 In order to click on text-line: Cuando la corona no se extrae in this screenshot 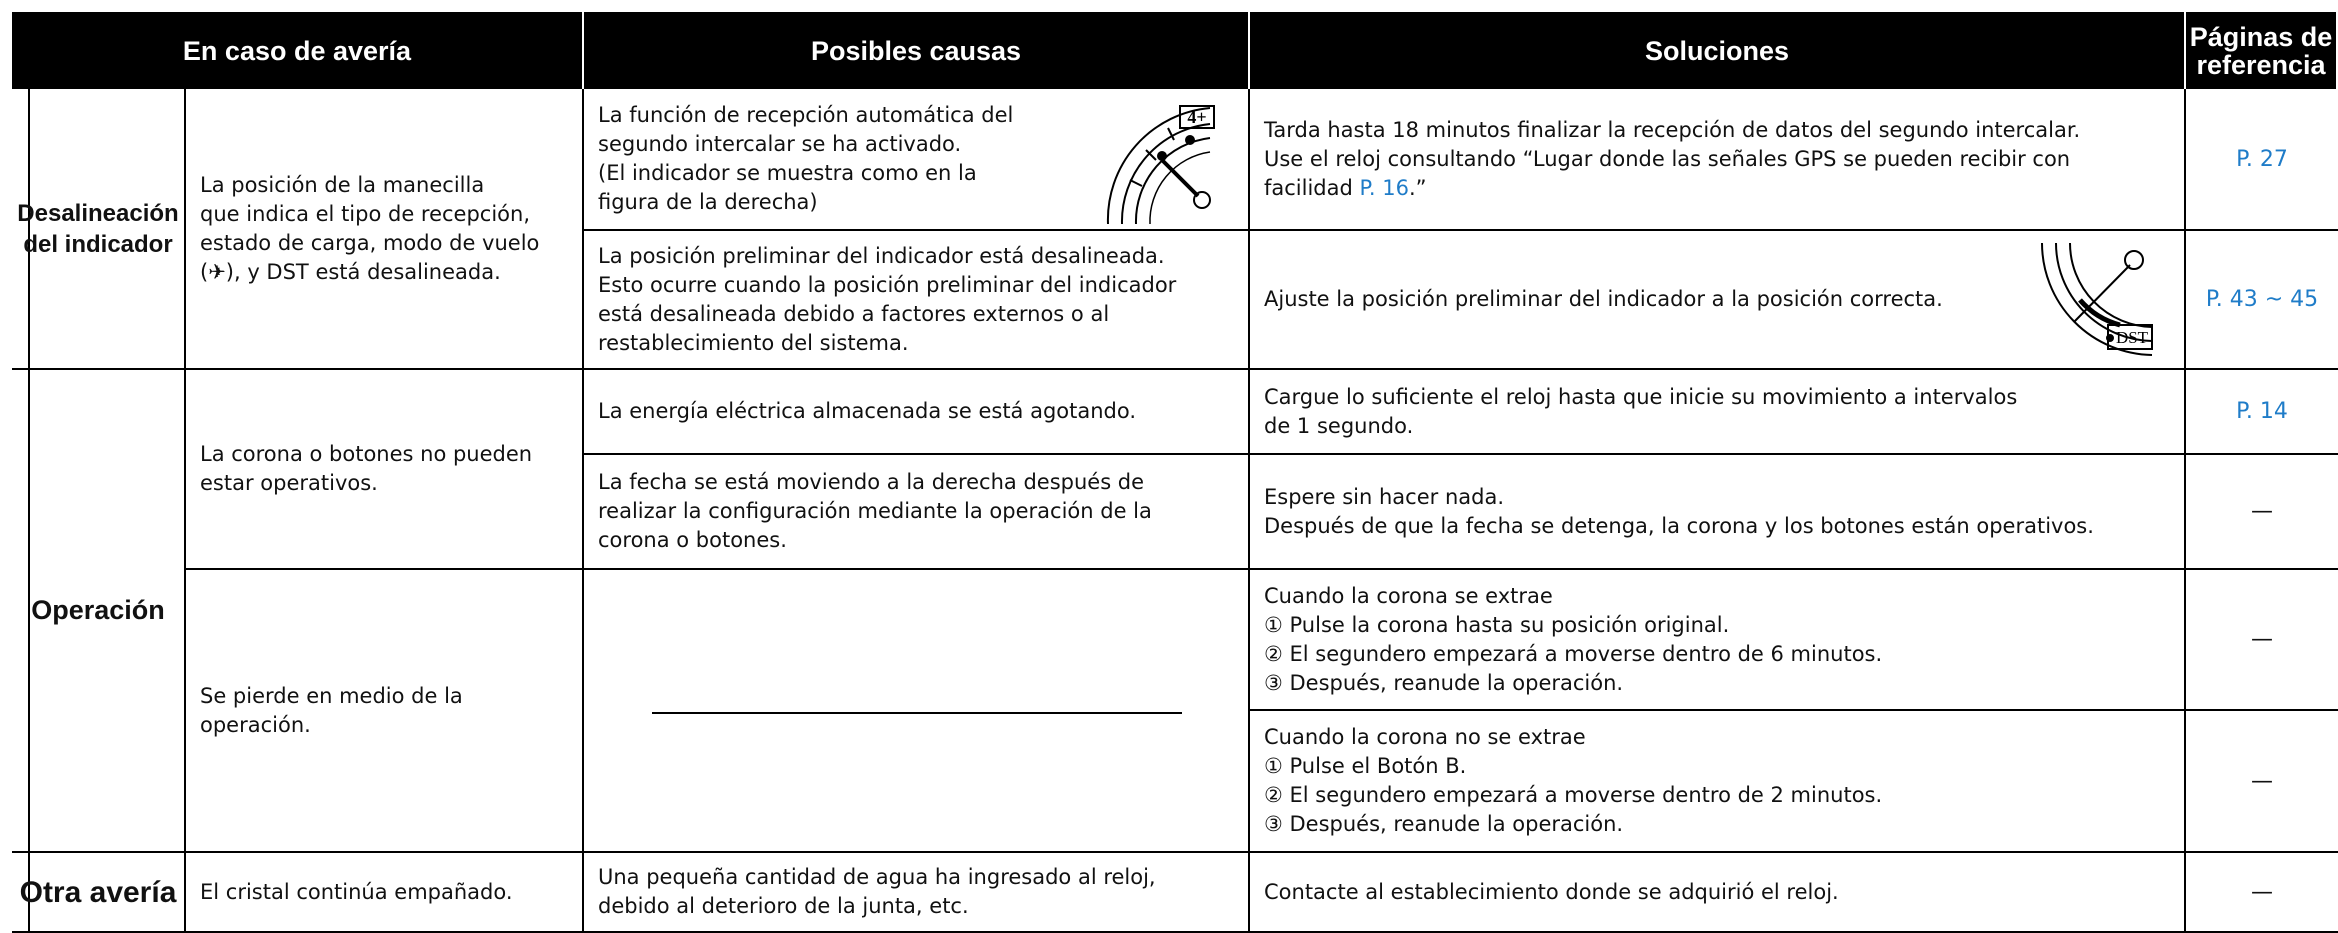, I will do `click(1425, 737)`.